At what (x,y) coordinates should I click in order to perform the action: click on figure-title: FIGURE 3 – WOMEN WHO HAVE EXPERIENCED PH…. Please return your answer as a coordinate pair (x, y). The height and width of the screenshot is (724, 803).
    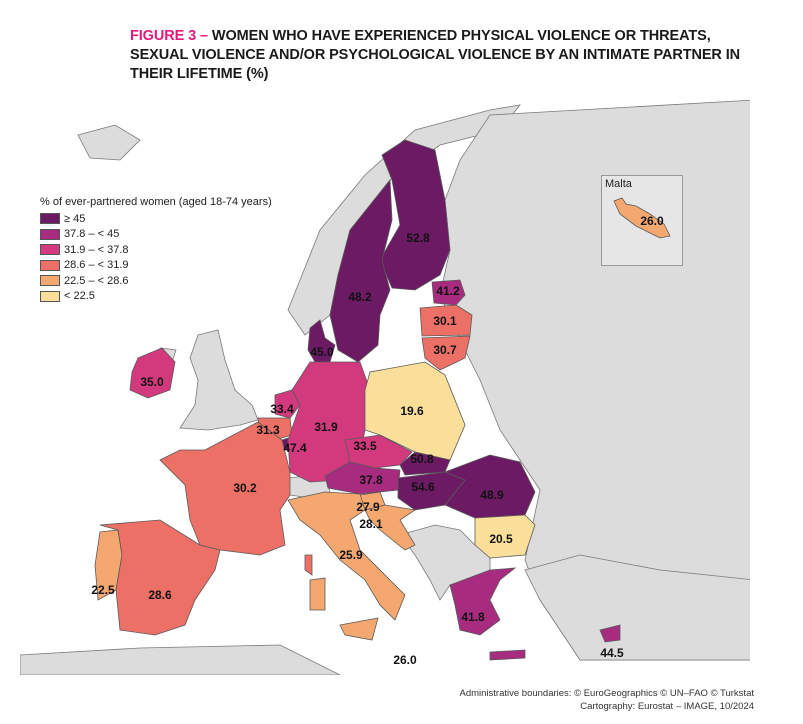
    Looking at the image, I should click on (440, 55).